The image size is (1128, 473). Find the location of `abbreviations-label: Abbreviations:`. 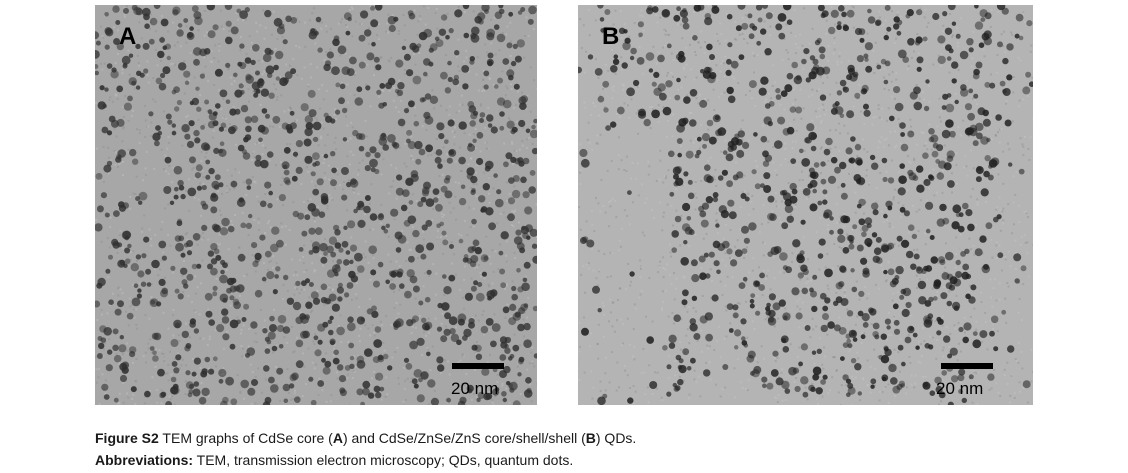

abbreviations-label: Abbreviations: is located at coordinates (144, 460).